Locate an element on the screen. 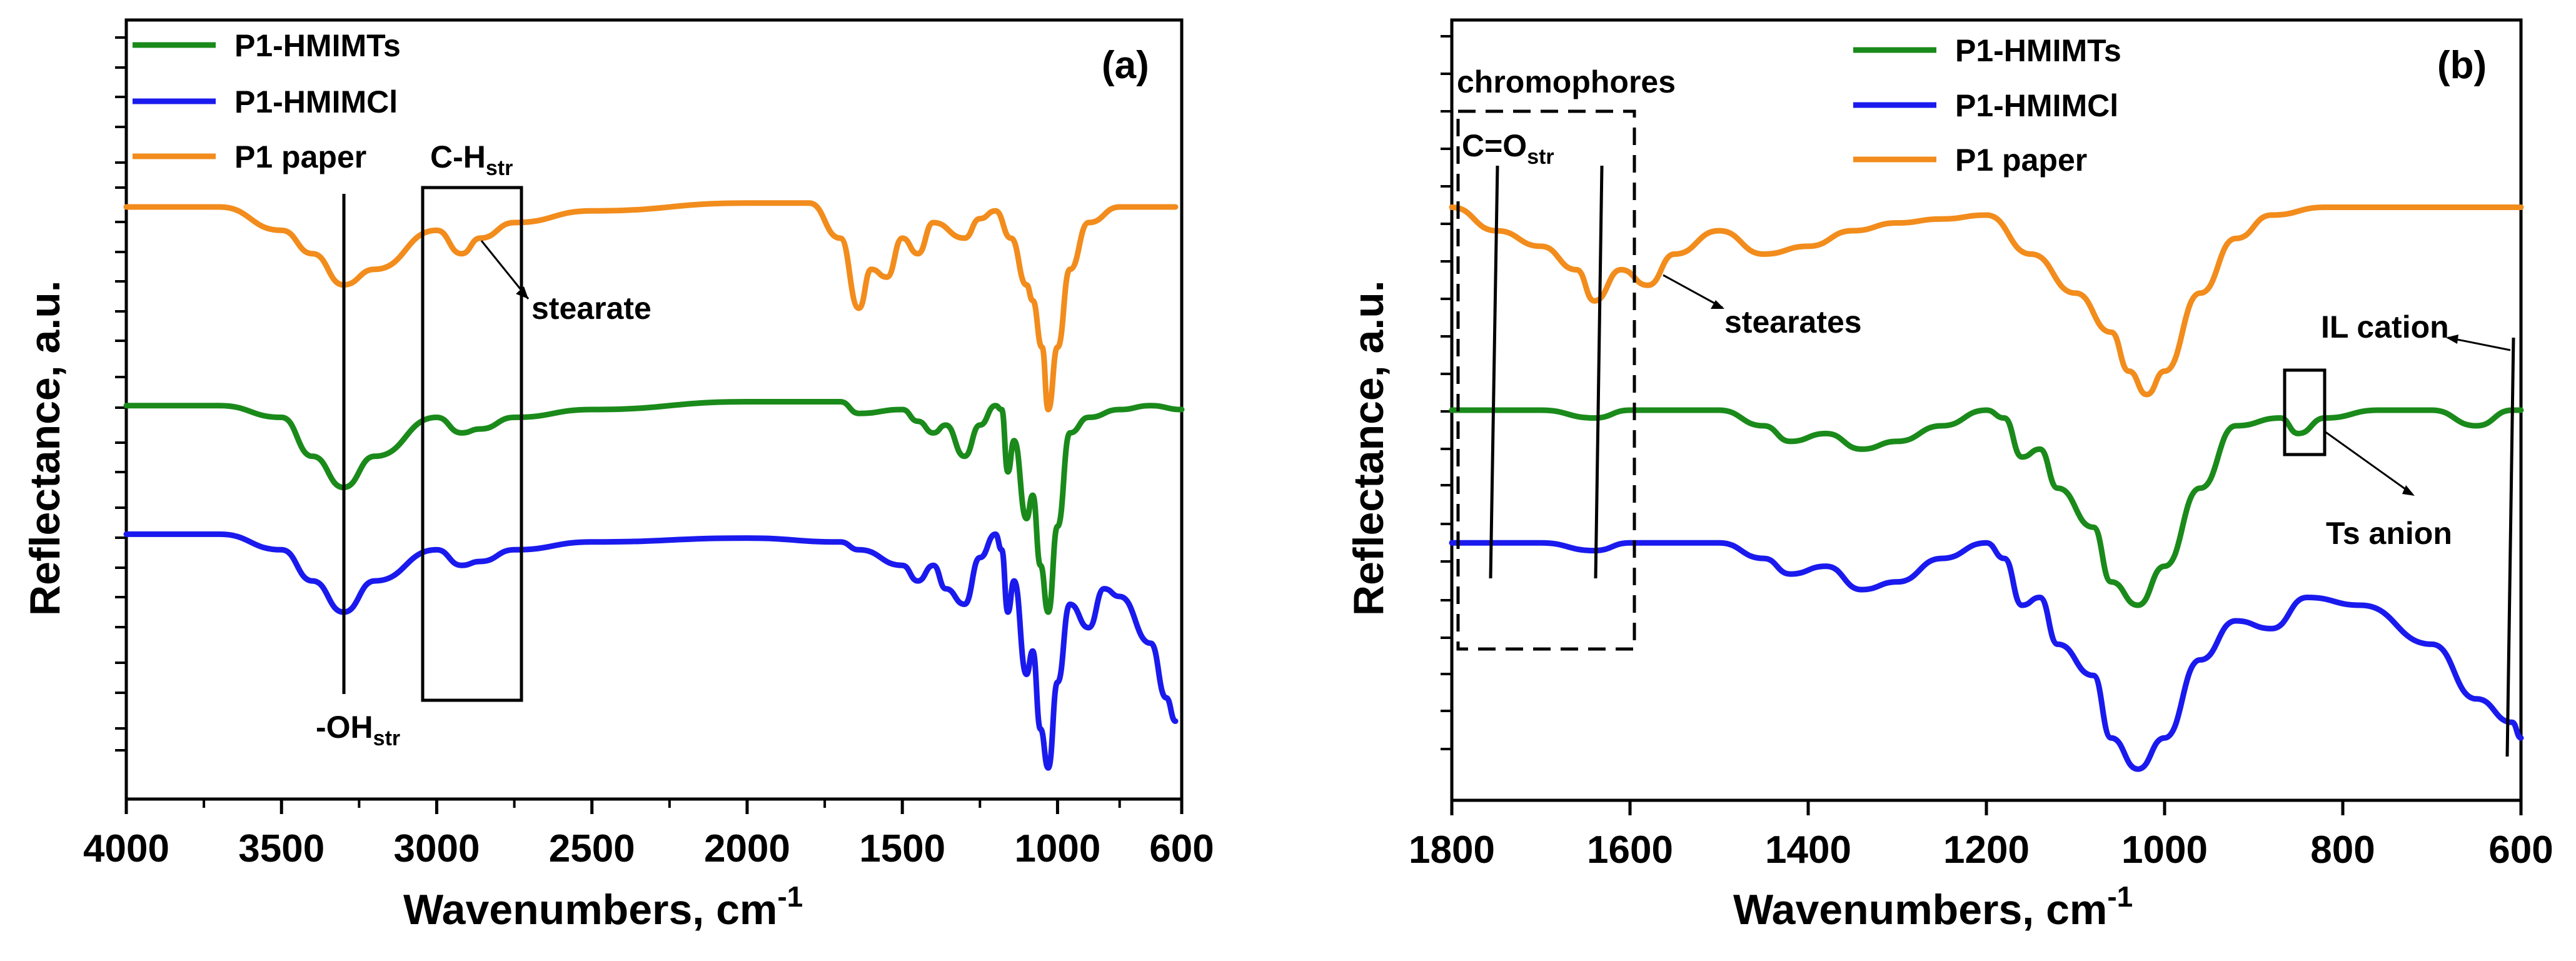 This screenshot has width=2576, height=961. legend-b-label-hmimts: P1-HMIMTs is located at coordinates (2038, 51).